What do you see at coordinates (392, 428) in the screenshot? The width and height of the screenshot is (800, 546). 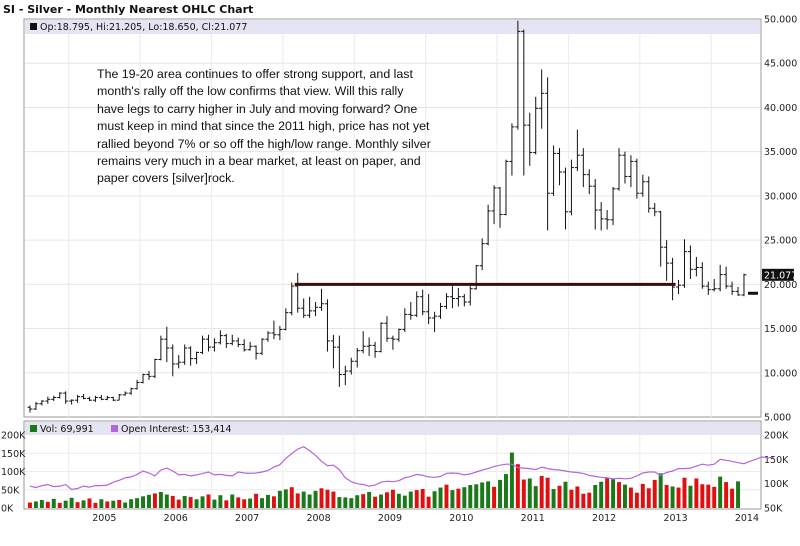 I see `volume-legend-header` at bounding box center [392, 428].